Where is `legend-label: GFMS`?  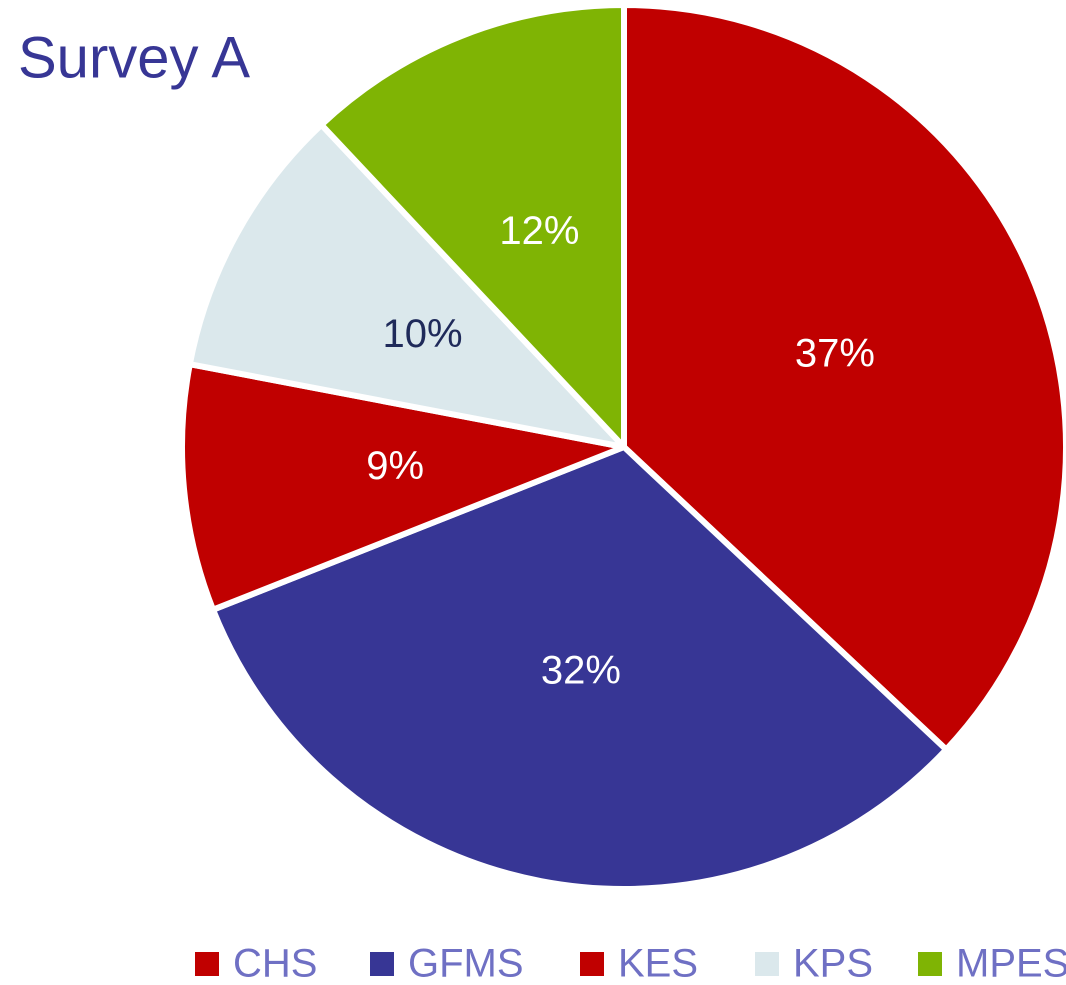
legend-label: GFMS is located at coordinates (466, 963).